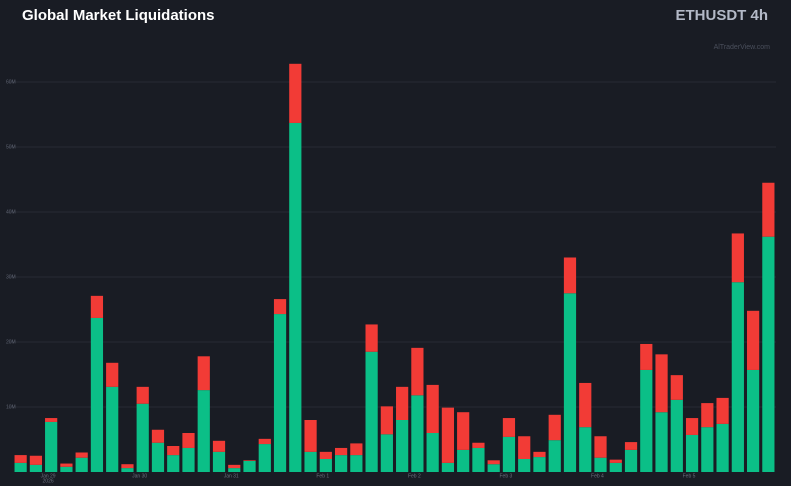 The image size is (791, 486). What do you see at coordinates (11, 277) in the screenshot?
I see `y-tick-label: 30M` at bounding box center [11, 277].